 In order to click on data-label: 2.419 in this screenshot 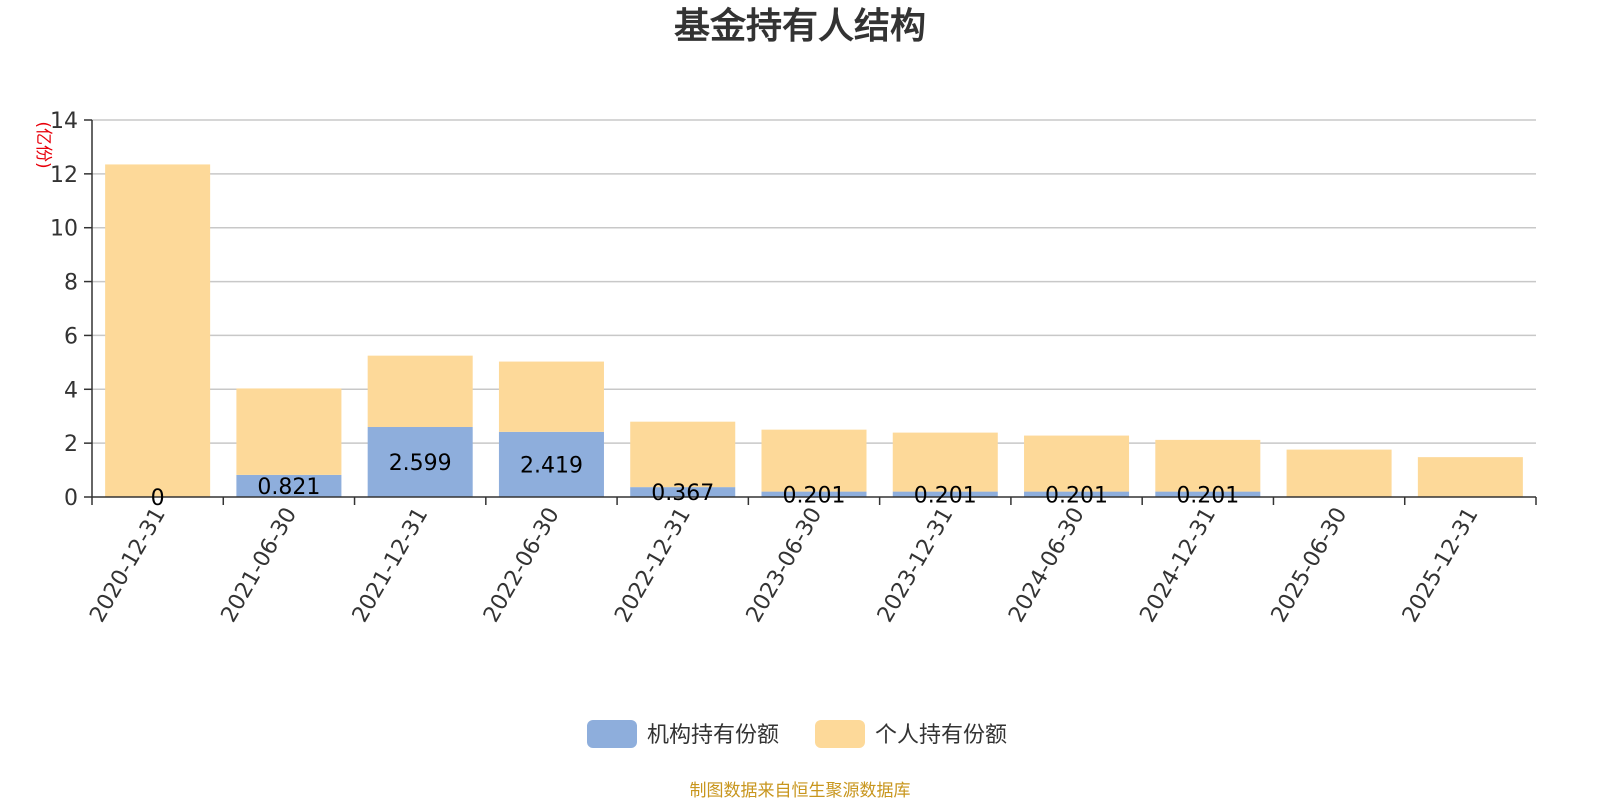, I will do `click(551, 465)`.